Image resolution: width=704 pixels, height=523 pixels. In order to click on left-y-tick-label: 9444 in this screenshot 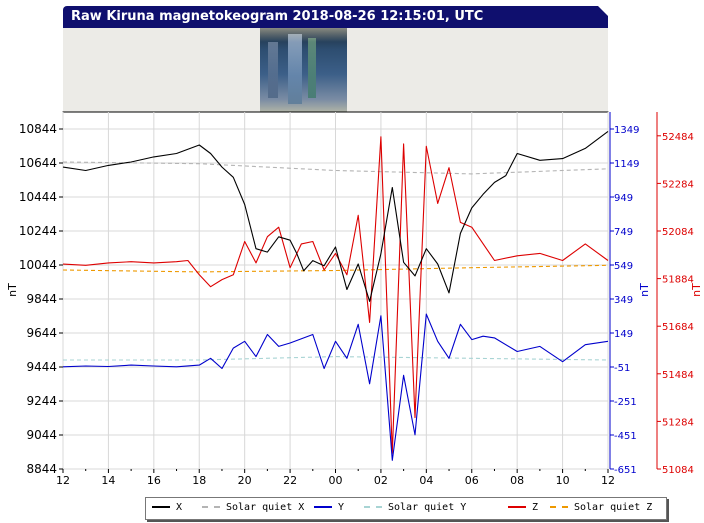, I will do `click(41, 367)`.